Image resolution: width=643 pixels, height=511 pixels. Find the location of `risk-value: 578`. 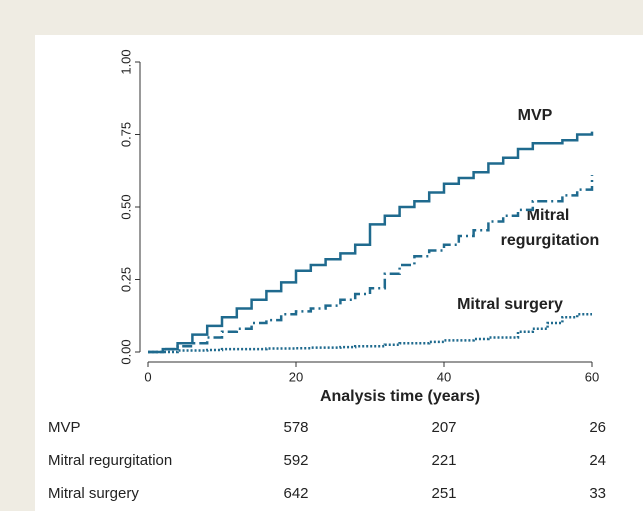

risk-value: 578 is located at coordinates (295, 427).